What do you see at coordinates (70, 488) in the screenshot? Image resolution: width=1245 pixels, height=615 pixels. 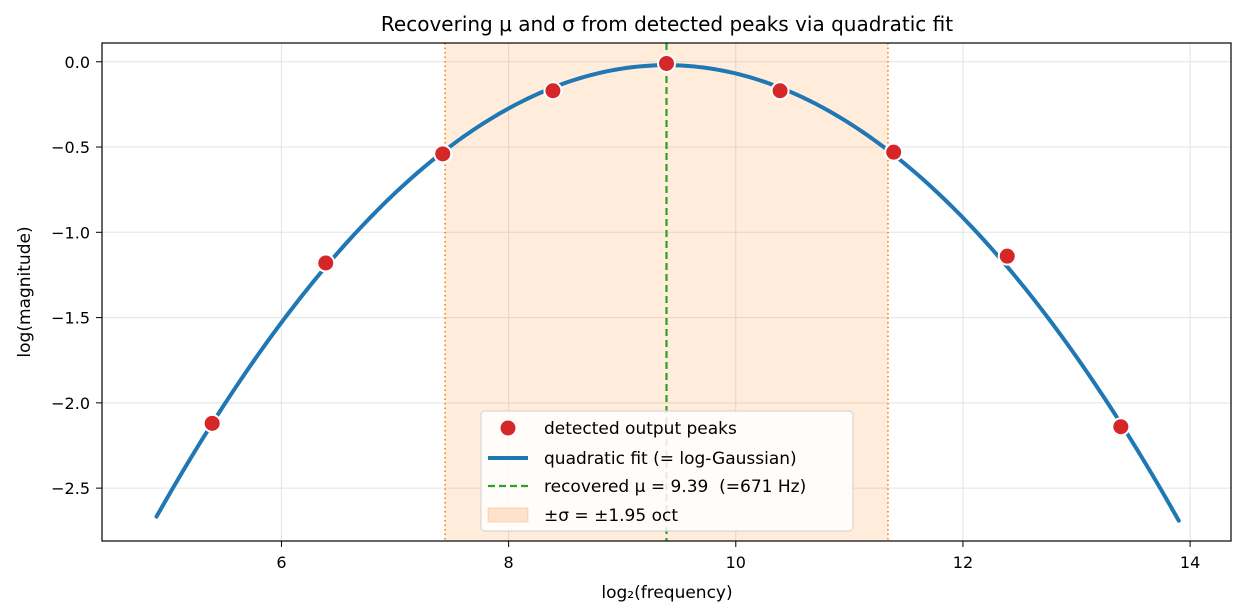 I see `y-tick-label: −2.5` at bounding box center [70, 488].